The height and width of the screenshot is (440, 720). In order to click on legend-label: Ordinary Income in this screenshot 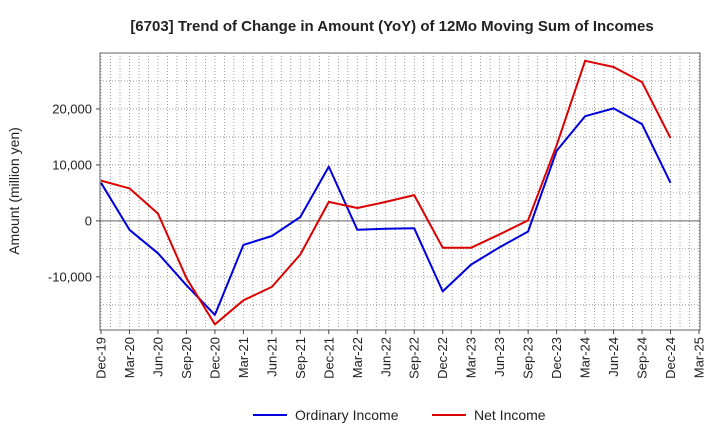, I will do `click(347, 415)`.